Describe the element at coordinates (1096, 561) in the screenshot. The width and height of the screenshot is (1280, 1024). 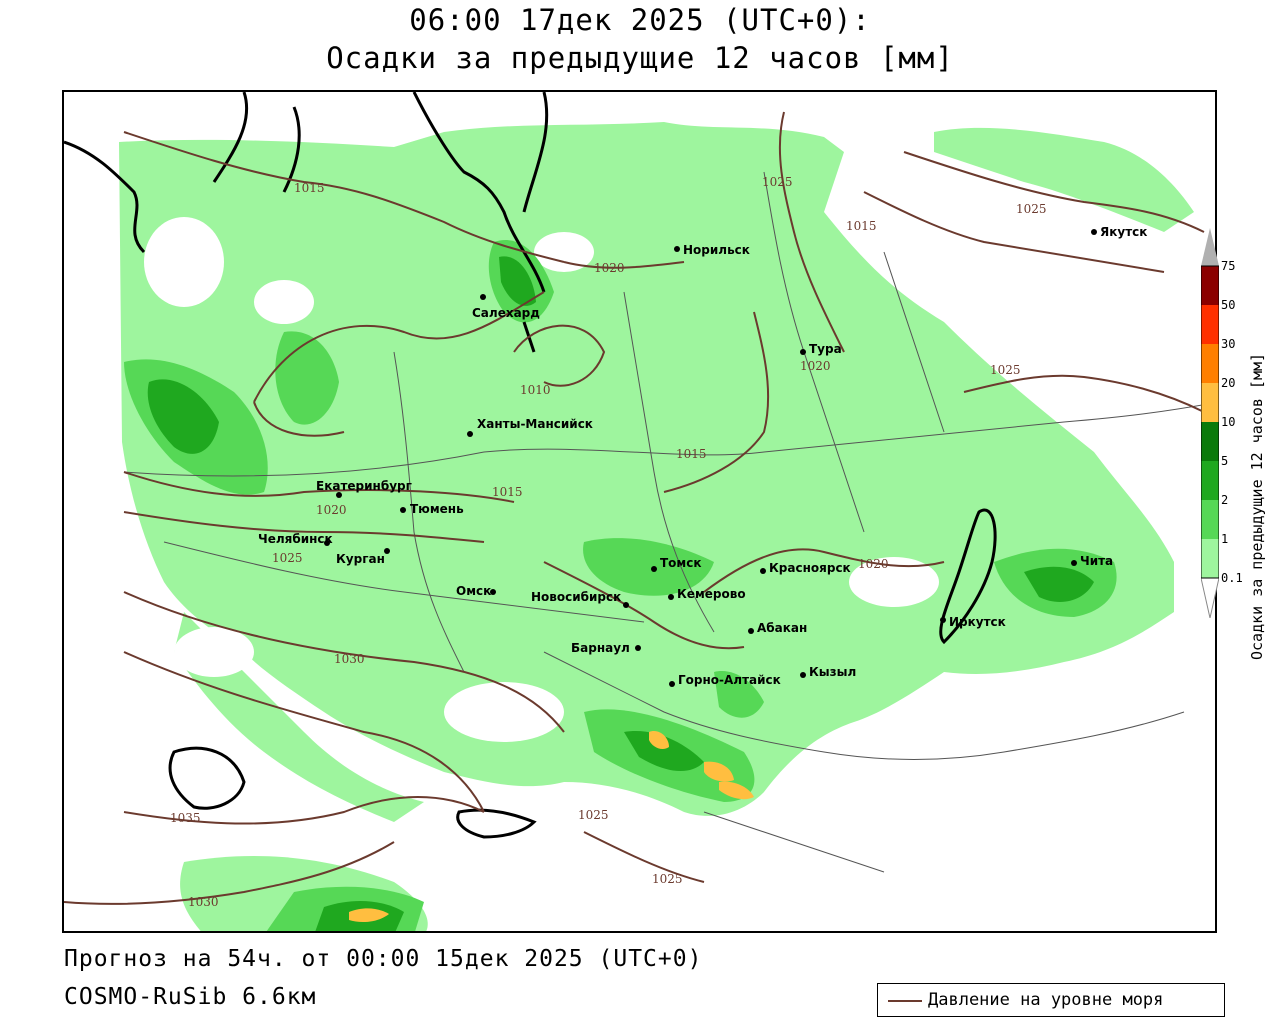
I see `city-label: Чита` at that location.